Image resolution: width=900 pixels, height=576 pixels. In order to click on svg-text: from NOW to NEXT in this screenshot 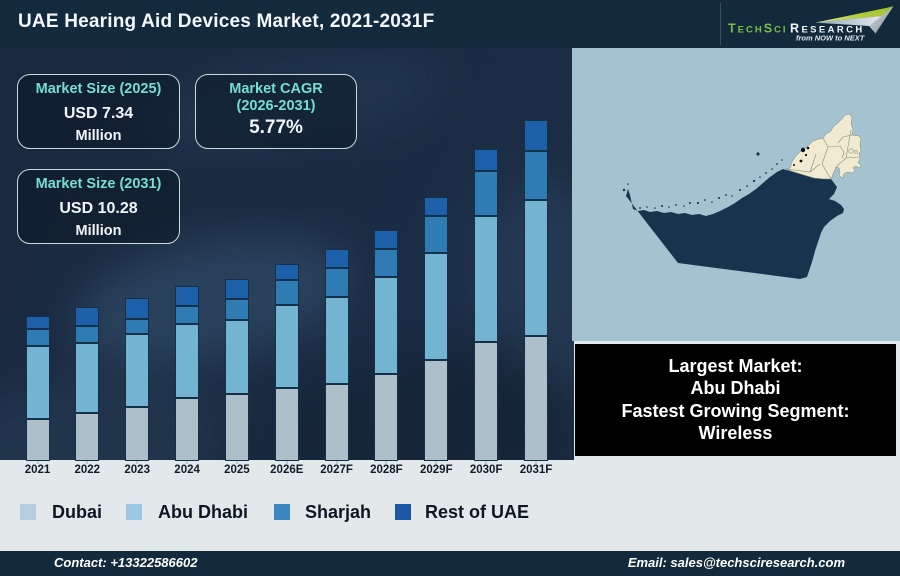, I will do `click(831, 38)`.